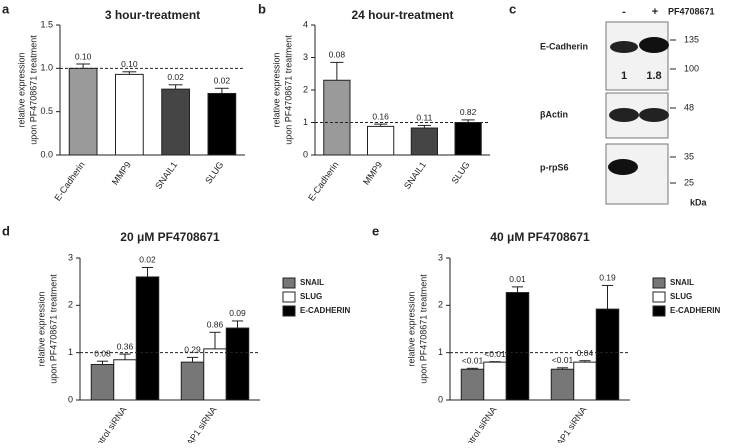 This screenshot has width=733, height=448. What do you see at coordinates (424, 118) in the screenshot?
I see `p-value: 0.11` at bounding box center [424, 118].